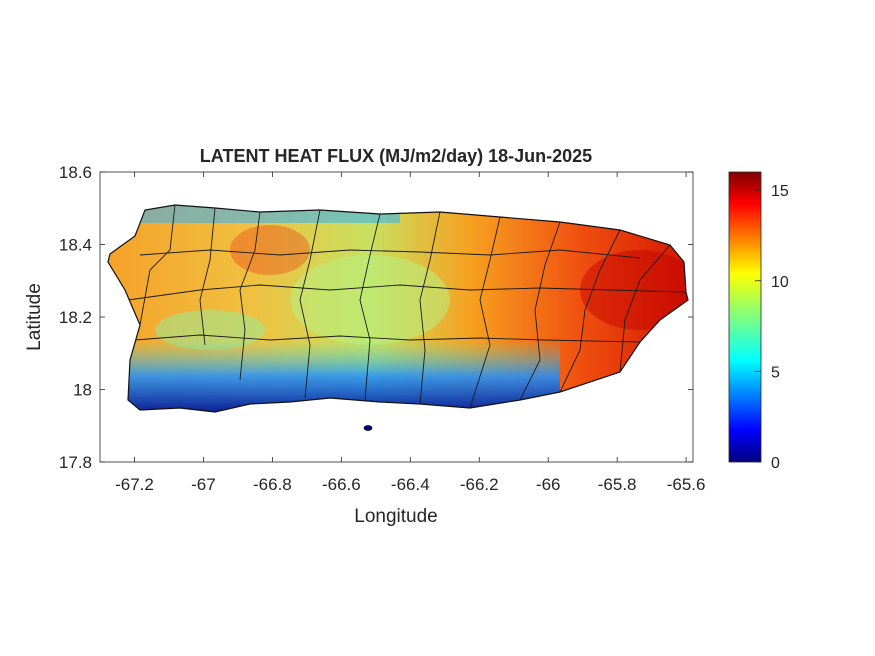 Image resolution: width=875 pixels, height=656 pixels. What do you see at coordinates (479, 484) in the screenshot?
I see `x-tick-label: -66.2` at bounding box center [479, 484].